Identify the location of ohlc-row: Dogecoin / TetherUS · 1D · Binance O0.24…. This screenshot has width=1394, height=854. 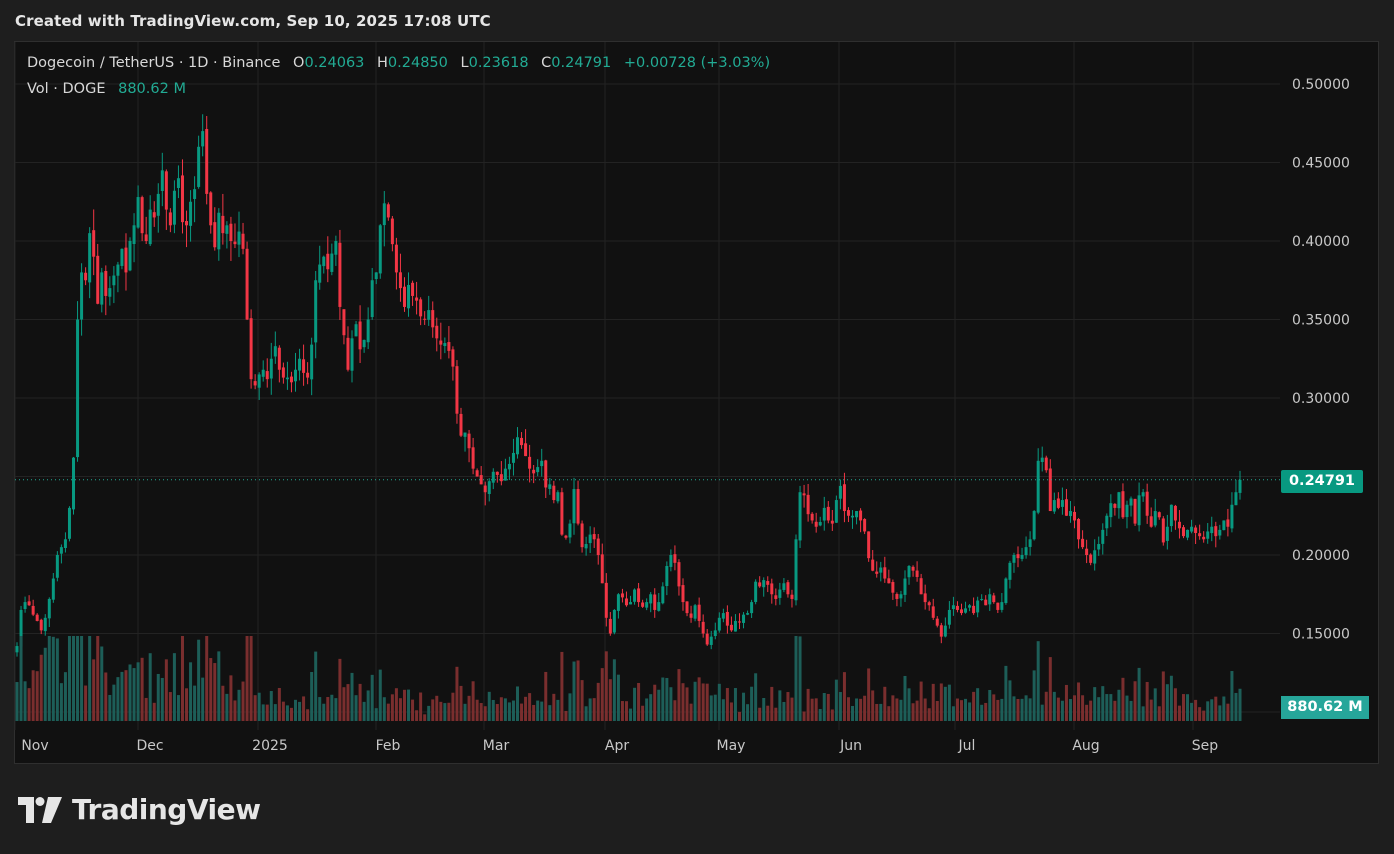
(398, 67).